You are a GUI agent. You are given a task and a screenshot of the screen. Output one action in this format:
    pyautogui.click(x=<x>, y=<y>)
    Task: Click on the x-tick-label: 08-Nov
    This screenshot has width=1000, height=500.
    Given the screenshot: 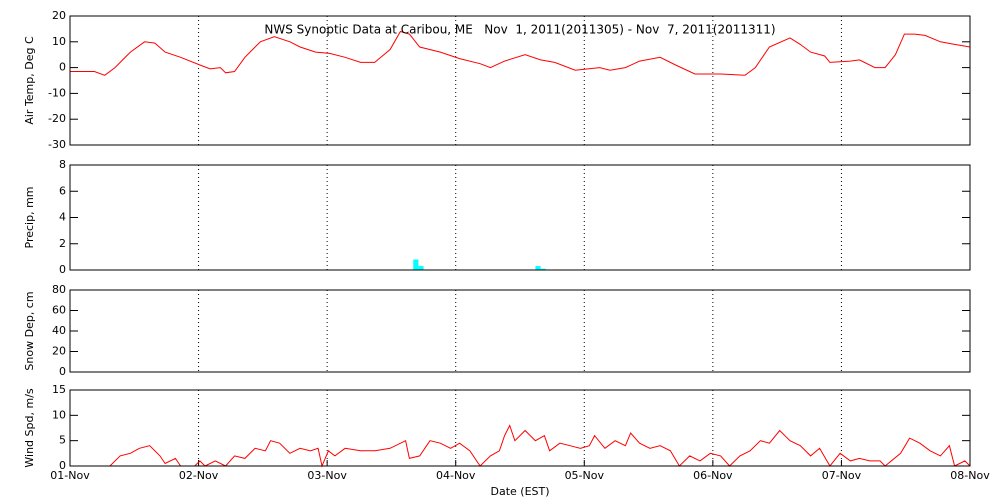 What is the action you would take?
    pyautogui.click(x=970, y=475)
    